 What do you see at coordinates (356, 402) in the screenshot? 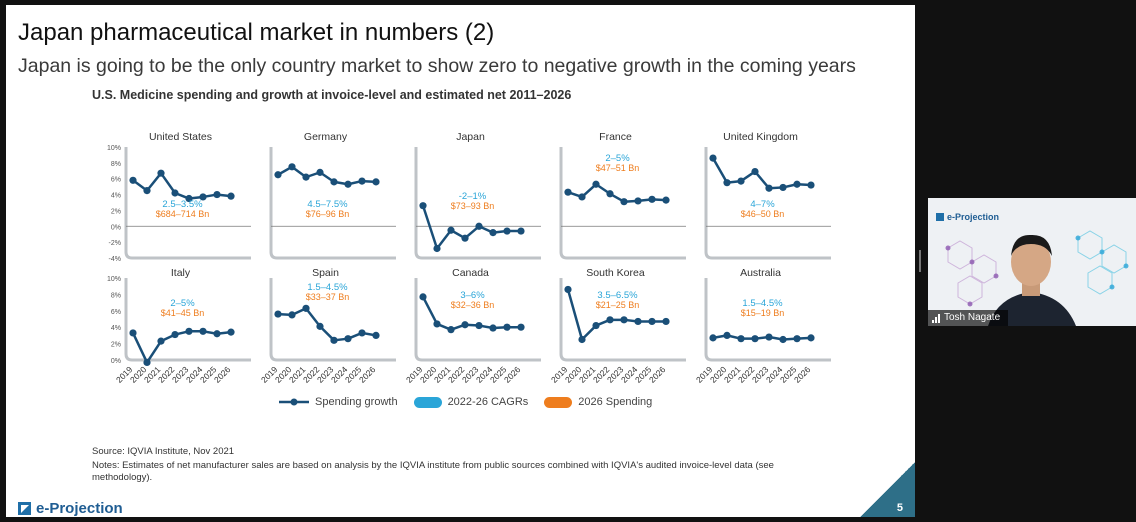
I see `legend-spending-growth-label: Spending growth` at bounding box center [356, 402].